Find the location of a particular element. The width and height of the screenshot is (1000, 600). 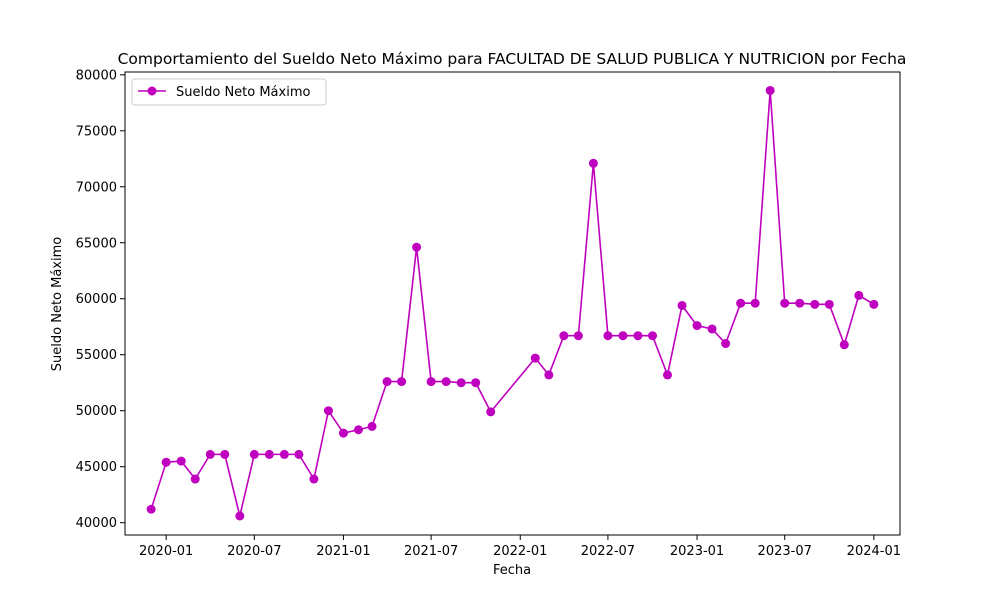

y-tick-label: 55000 is located at coordinates (96, 355).